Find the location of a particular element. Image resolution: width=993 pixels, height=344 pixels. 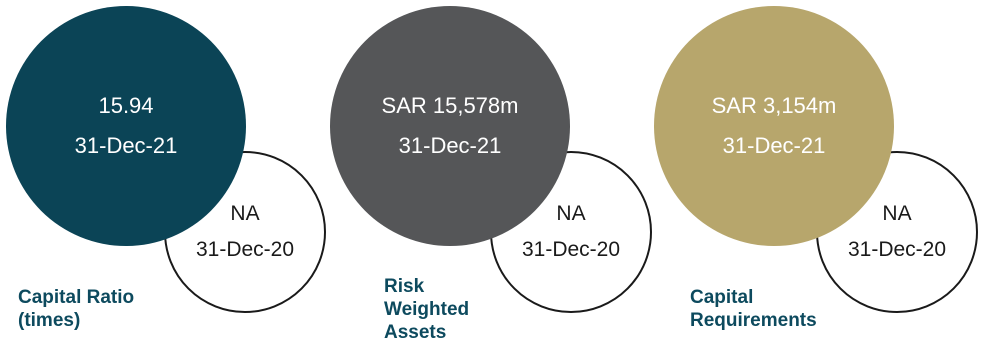

capital-ratio-prior-value: NA is located at coordinates (245, 213).